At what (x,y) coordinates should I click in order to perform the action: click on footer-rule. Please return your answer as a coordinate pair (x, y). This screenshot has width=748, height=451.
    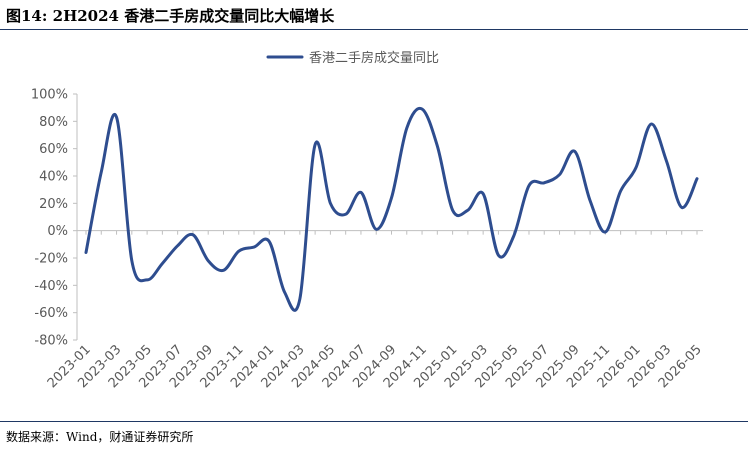
    Looking at the image, I should click on (374, 421).